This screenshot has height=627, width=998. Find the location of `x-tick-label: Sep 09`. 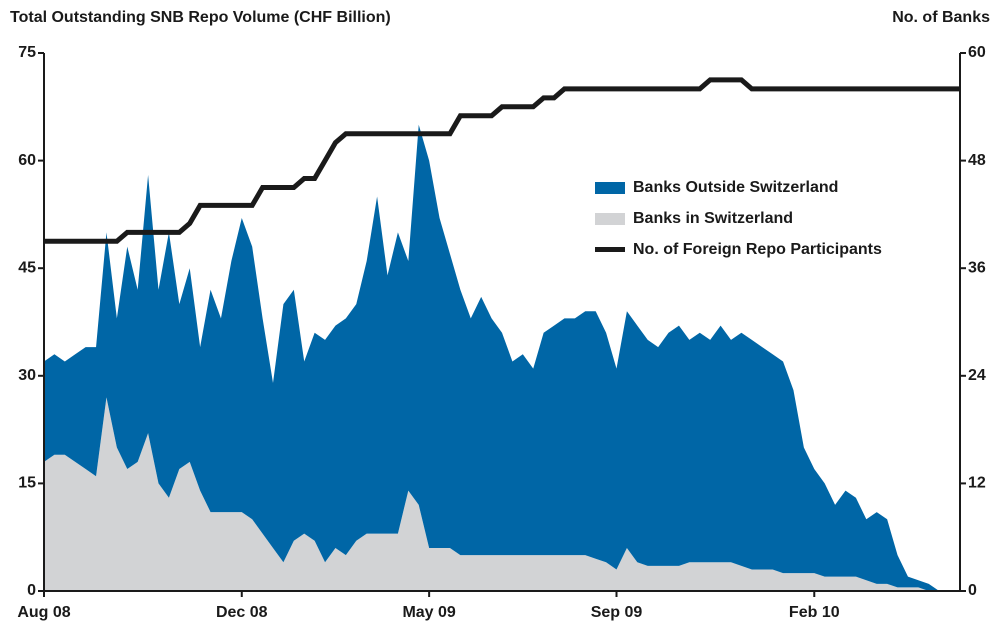

x-tick-label: Sep 09 is located at coordinates (617, 612).